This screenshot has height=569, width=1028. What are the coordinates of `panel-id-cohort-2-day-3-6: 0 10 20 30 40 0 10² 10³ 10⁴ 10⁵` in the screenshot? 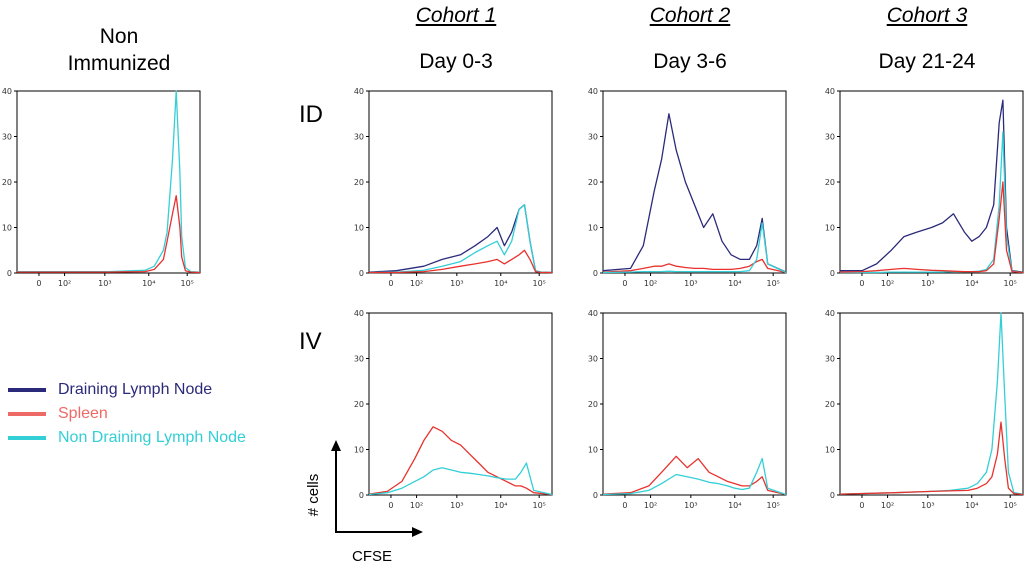 It's located at (687, 187).